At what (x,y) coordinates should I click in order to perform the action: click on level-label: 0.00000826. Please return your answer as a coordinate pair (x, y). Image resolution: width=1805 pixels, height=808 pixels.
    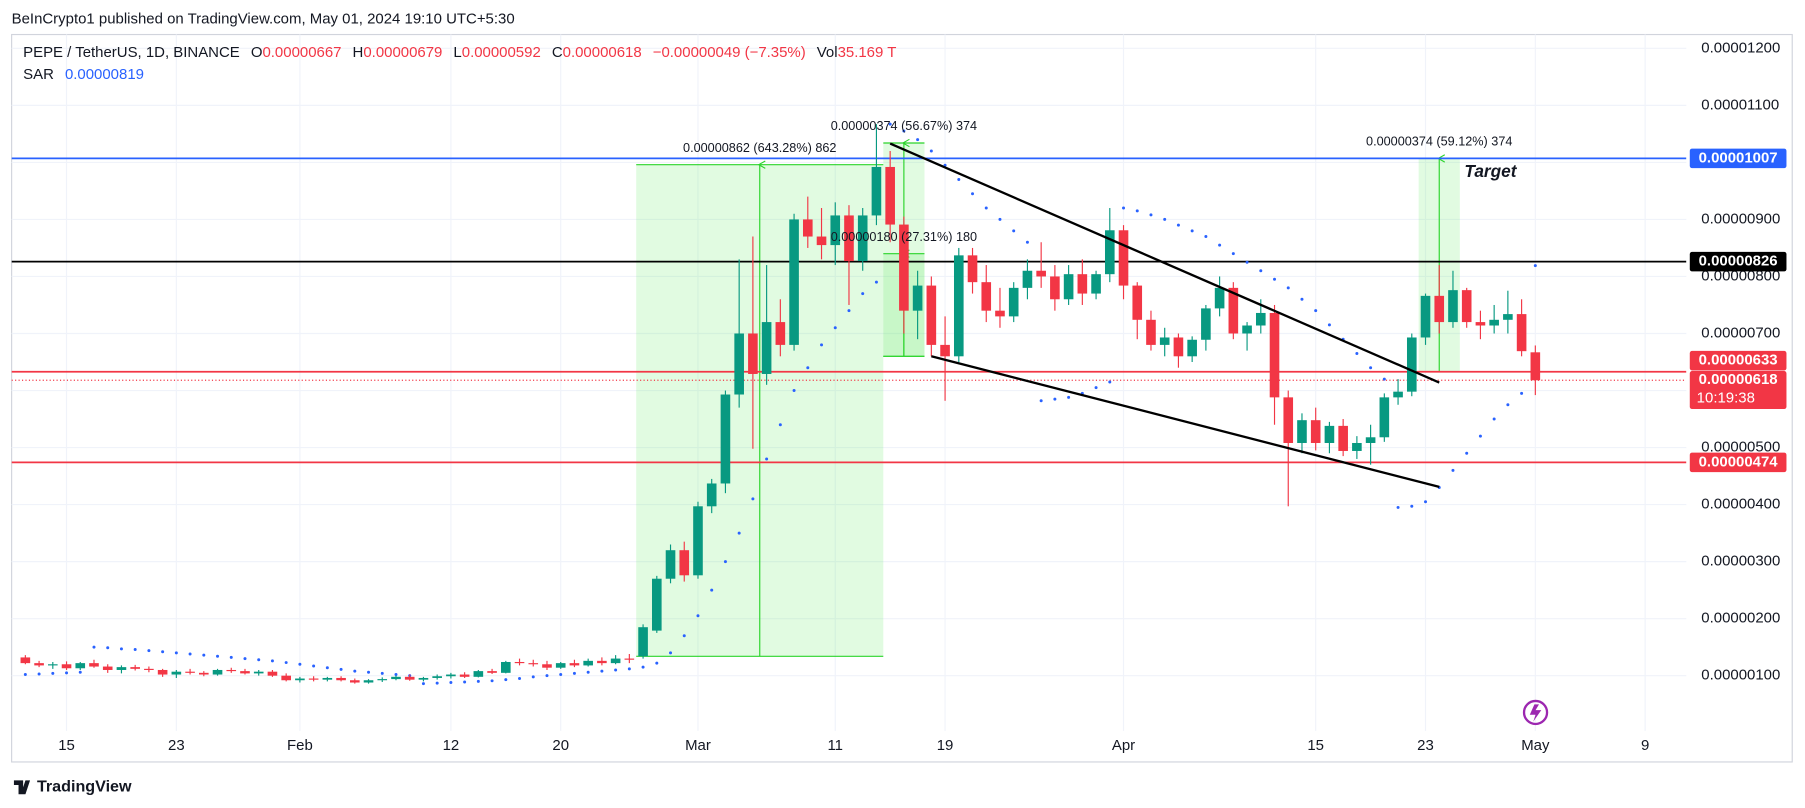
    Looking at the image, I should click on (1738, 261).